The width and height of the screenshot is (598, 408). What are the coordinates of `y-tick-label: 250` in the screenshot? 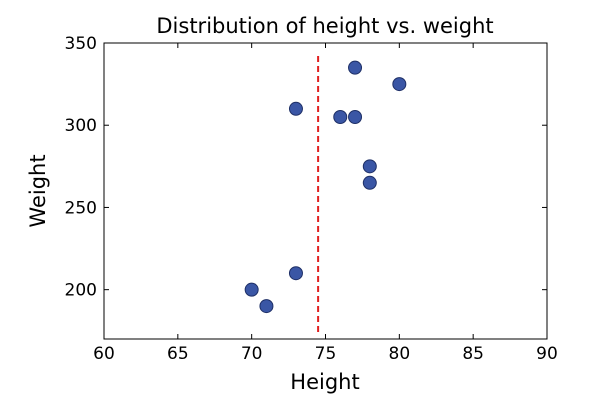 It's located at (81, 208).